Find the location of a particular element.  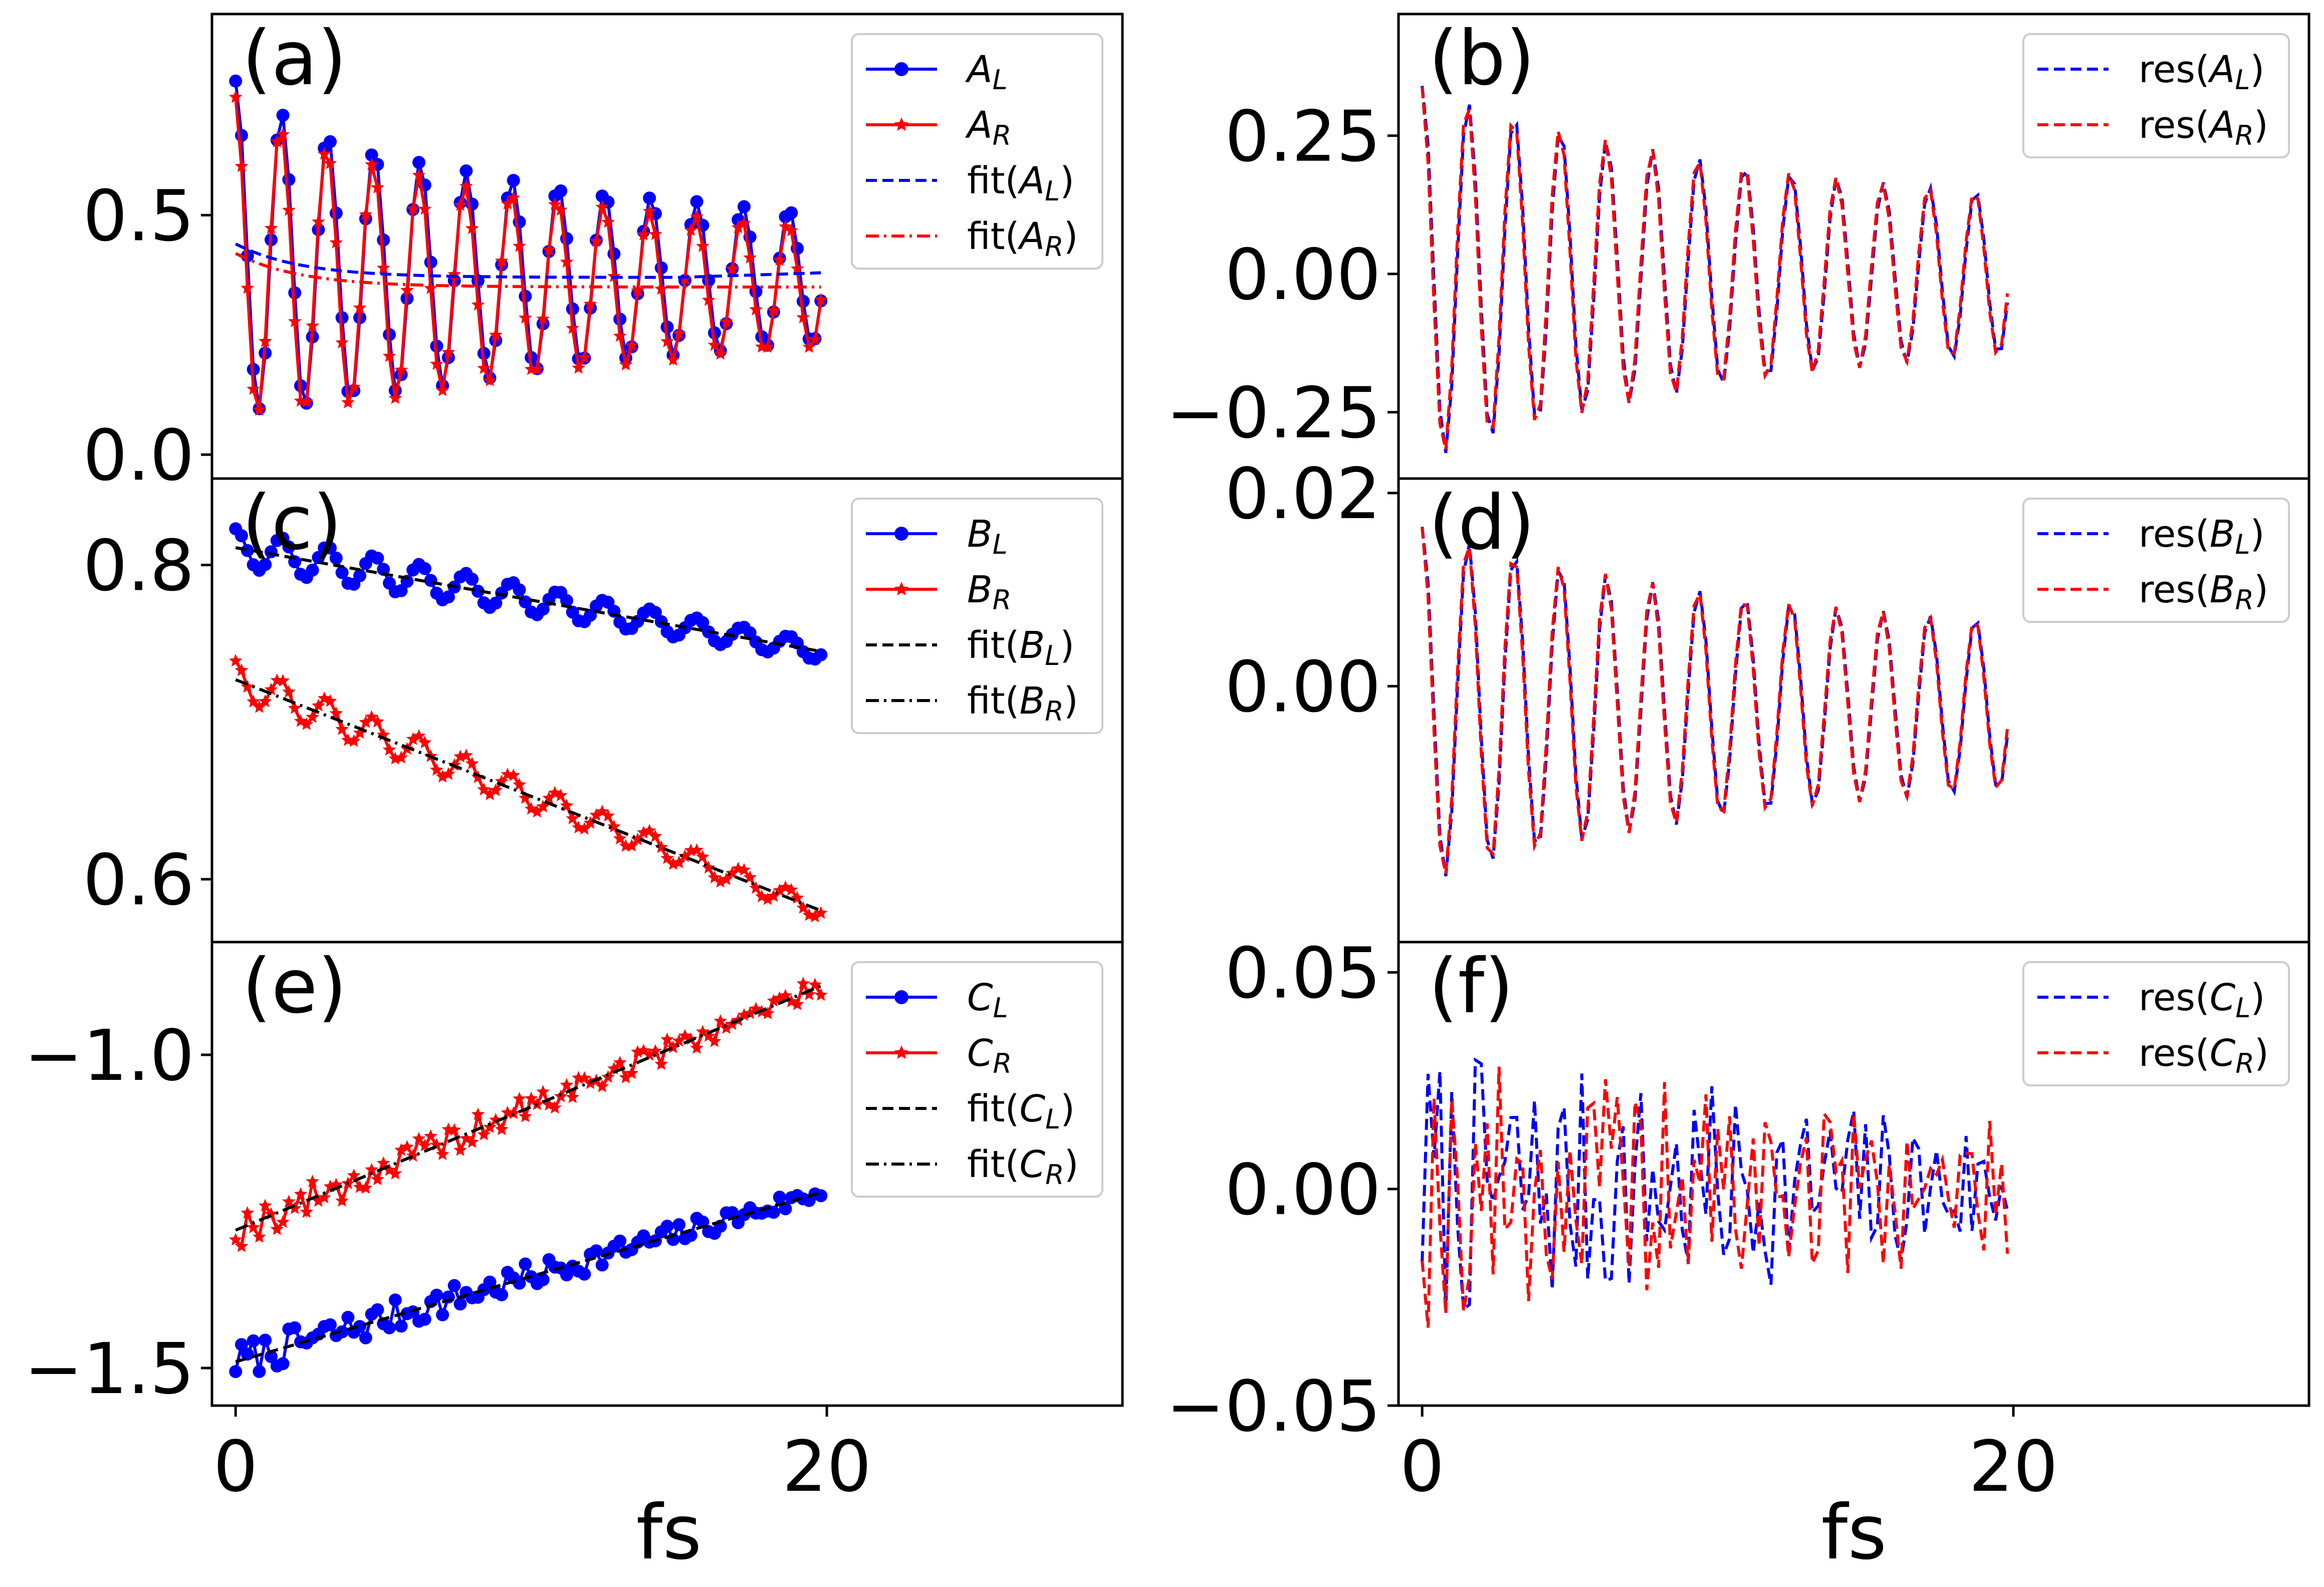

legend-label-c-2: fit(BL) is located at coordinates (1020, 648).